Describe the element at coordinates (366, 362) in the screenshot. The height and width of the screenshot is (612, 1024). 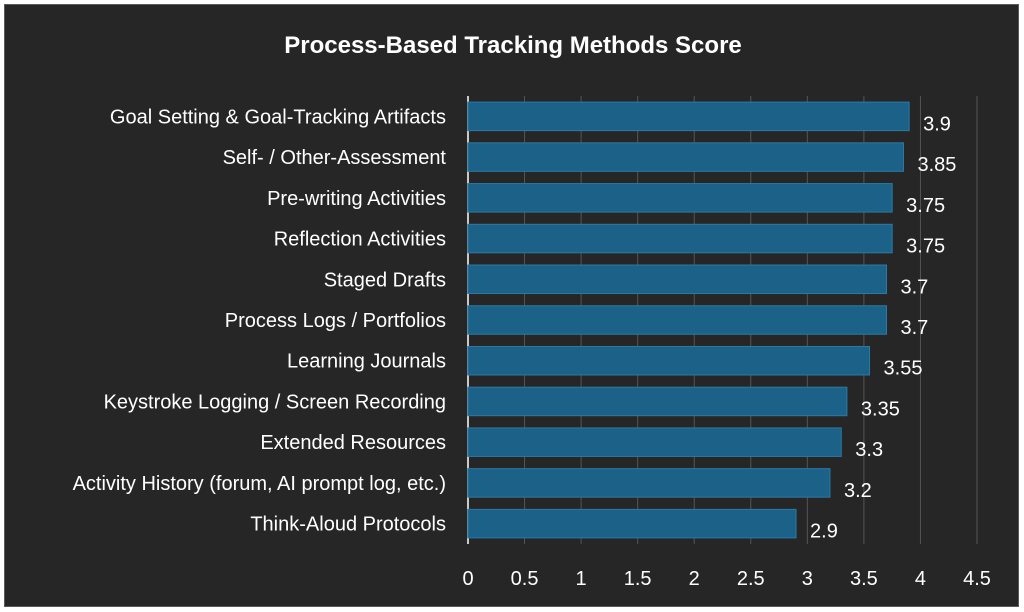
I see `category-label: Learning Journals` at that location.